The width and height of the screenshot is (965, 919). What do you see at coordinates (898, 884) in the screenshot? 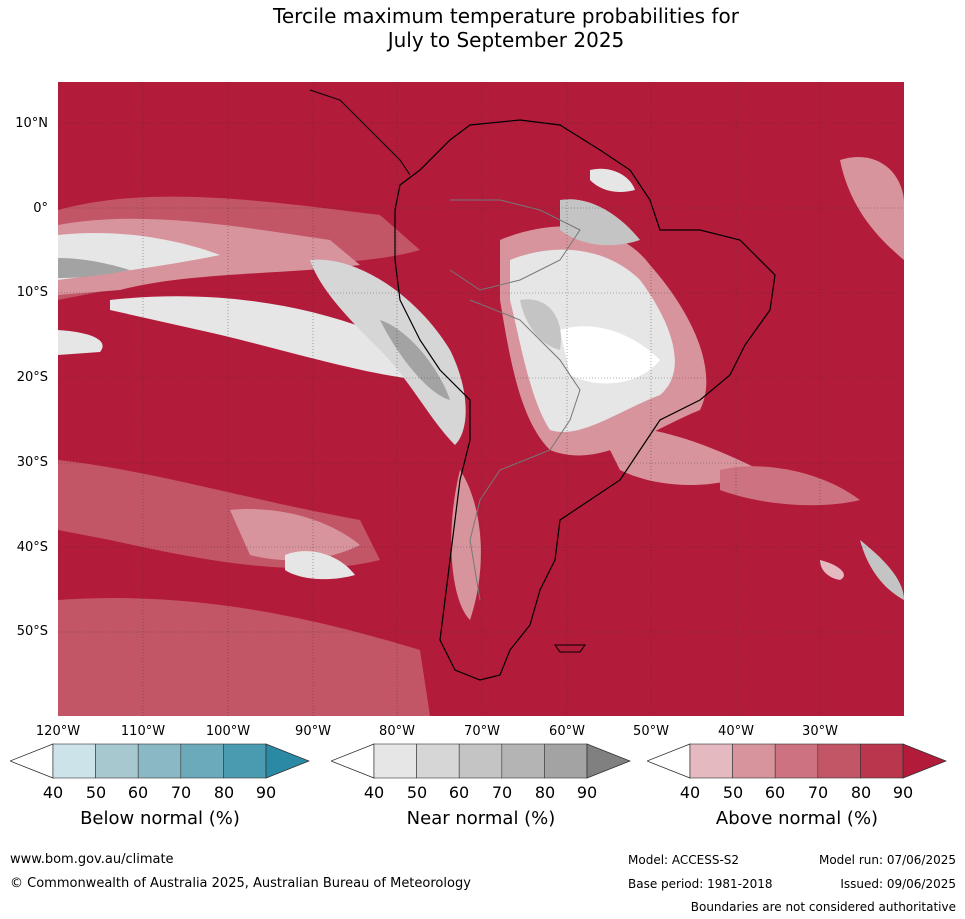
I see `footer-issued: Issued: 09/06/2025` at bounding box center [898, 884].